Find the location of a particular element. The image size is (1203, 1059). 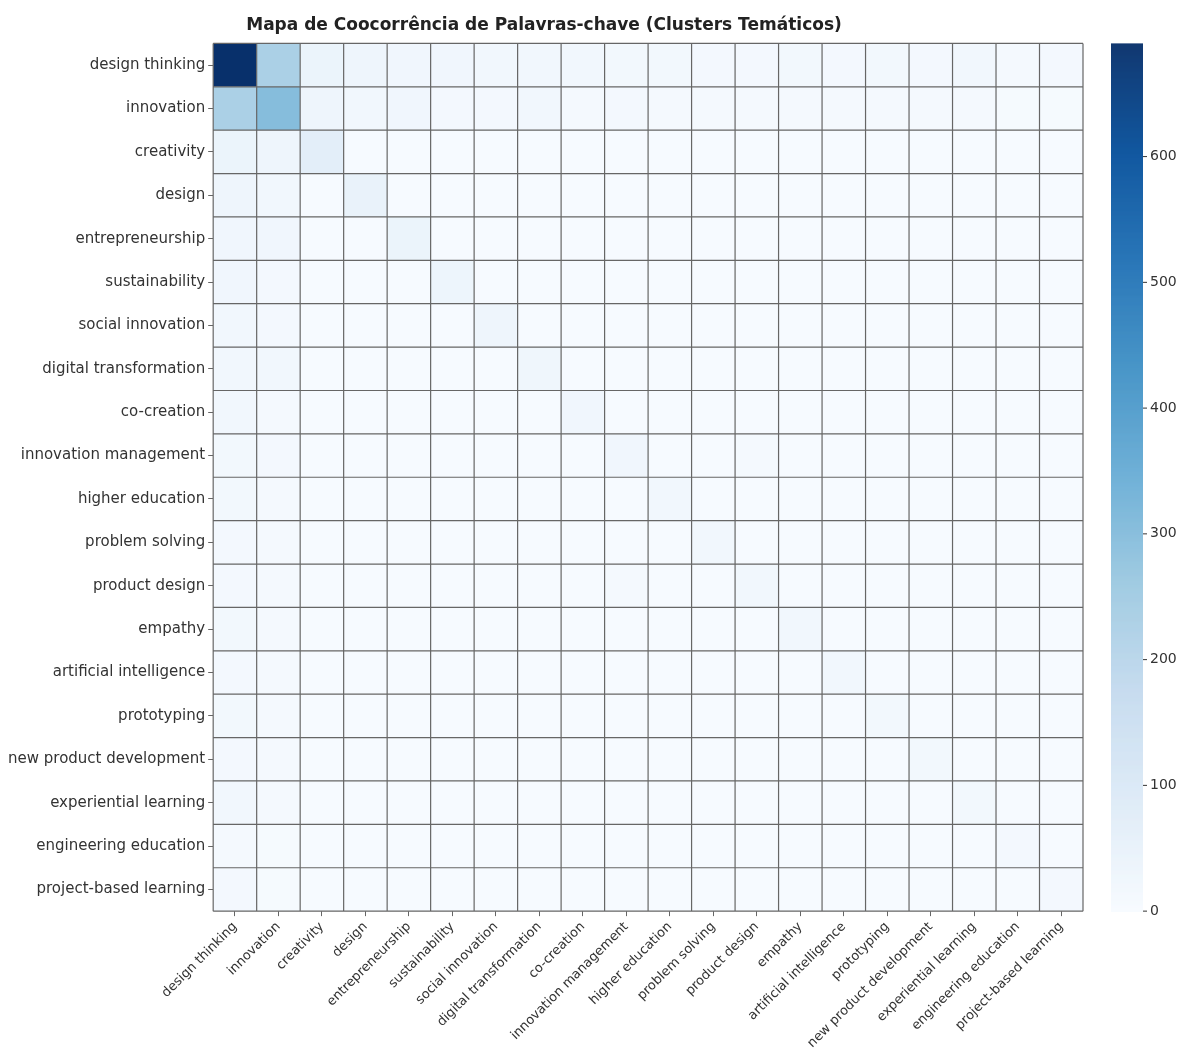

color-bar-label: 100 is located at coordinates (1163, 784).